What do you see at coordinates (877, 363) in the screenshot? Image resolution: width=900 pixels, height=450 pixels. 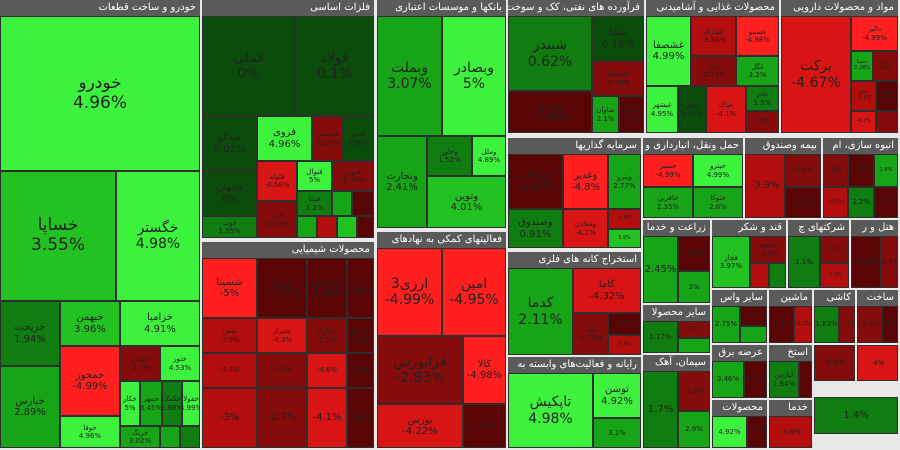 I see `stock-tile: -4%` at bounding box center [877, 363].